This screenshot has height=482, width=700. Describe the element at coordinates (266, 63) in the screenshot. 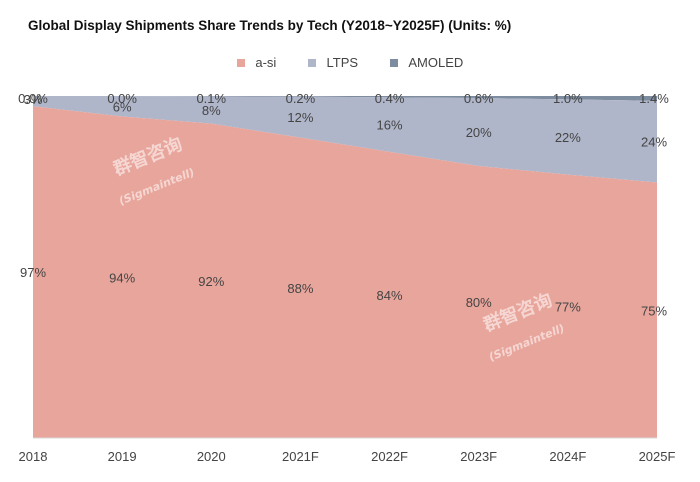

I see `legend-label-a-si: a-si` at that location.